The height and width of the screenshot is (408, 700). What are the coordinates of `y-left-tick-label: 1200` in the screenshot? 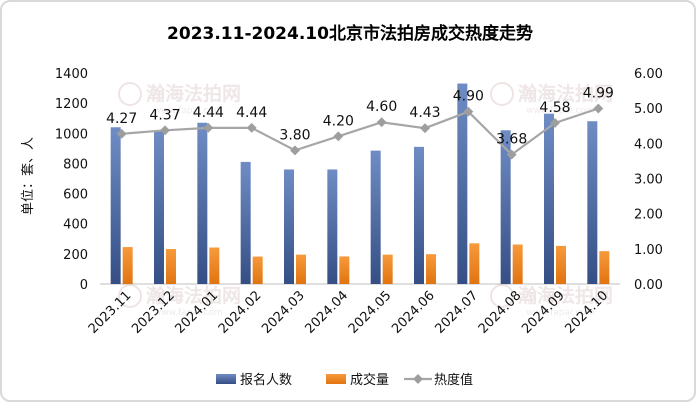 It's located at (71, 104).